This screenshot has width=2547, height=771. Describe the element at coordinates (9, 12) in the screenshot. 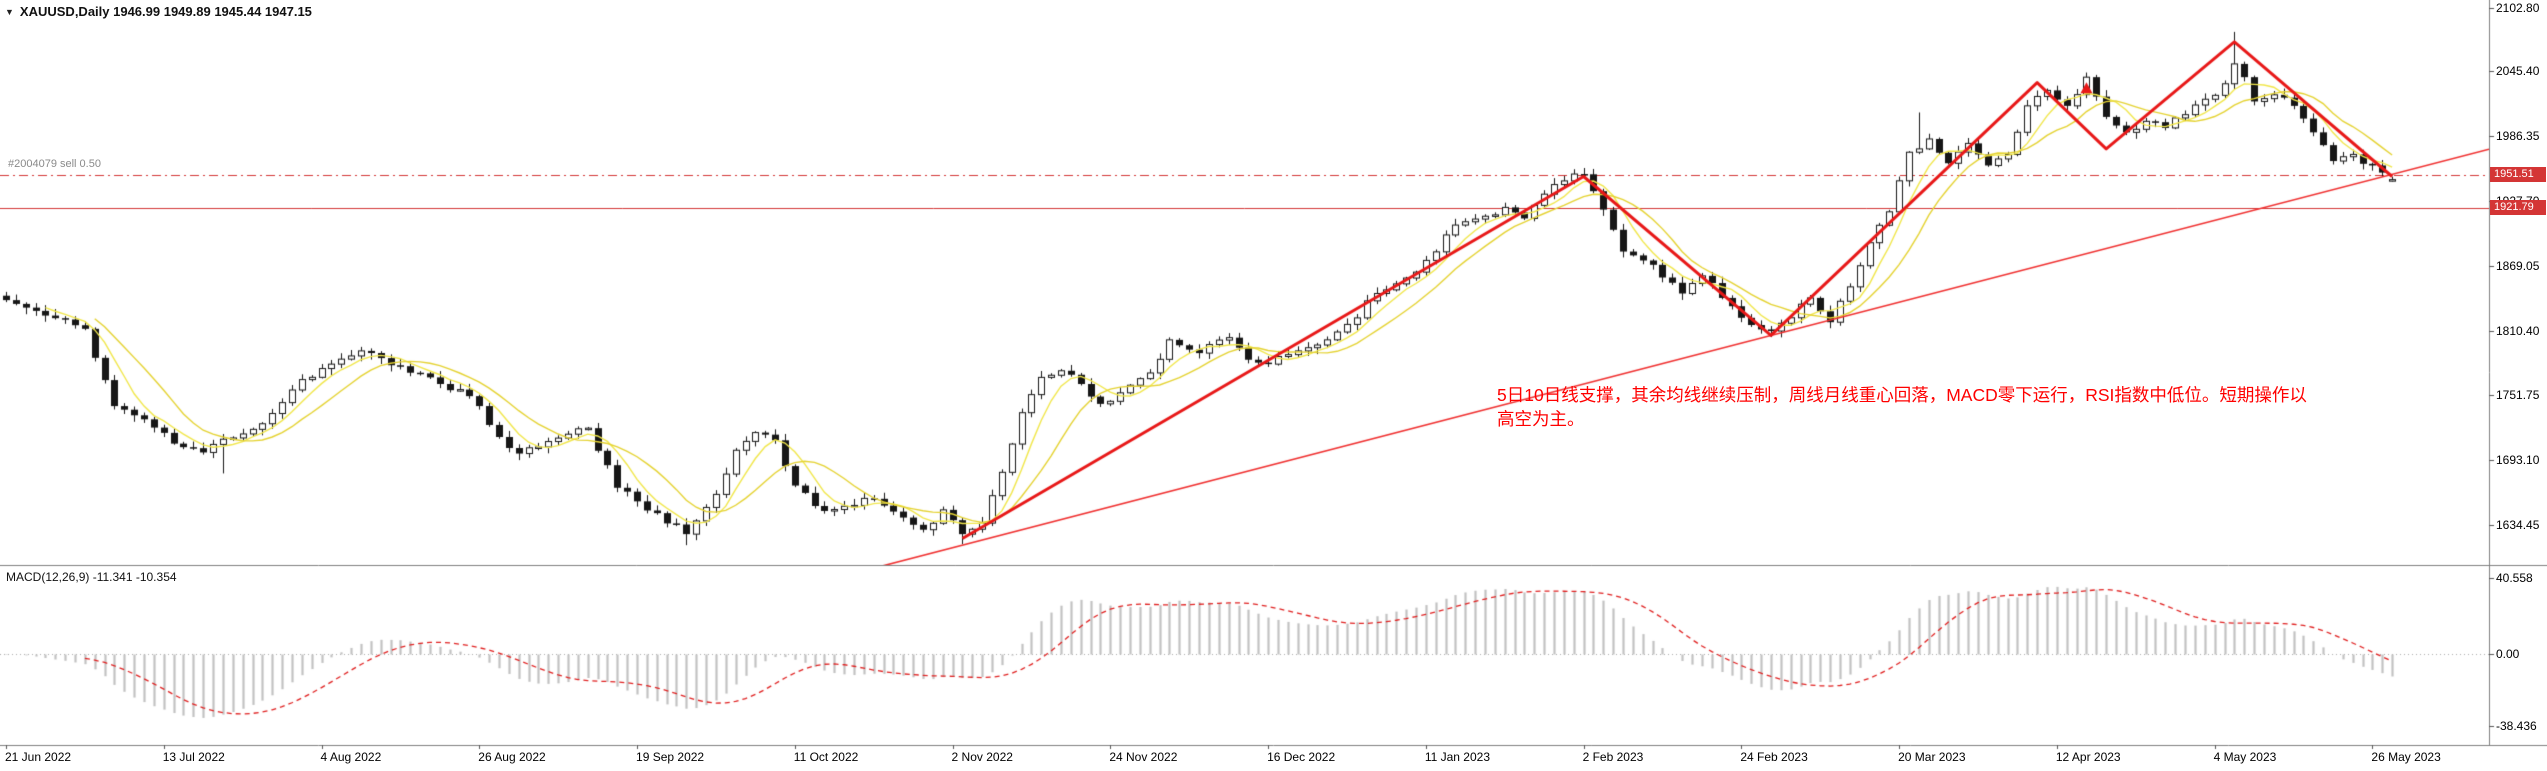

I see `chart-symbol-icon: ▼` at that location.